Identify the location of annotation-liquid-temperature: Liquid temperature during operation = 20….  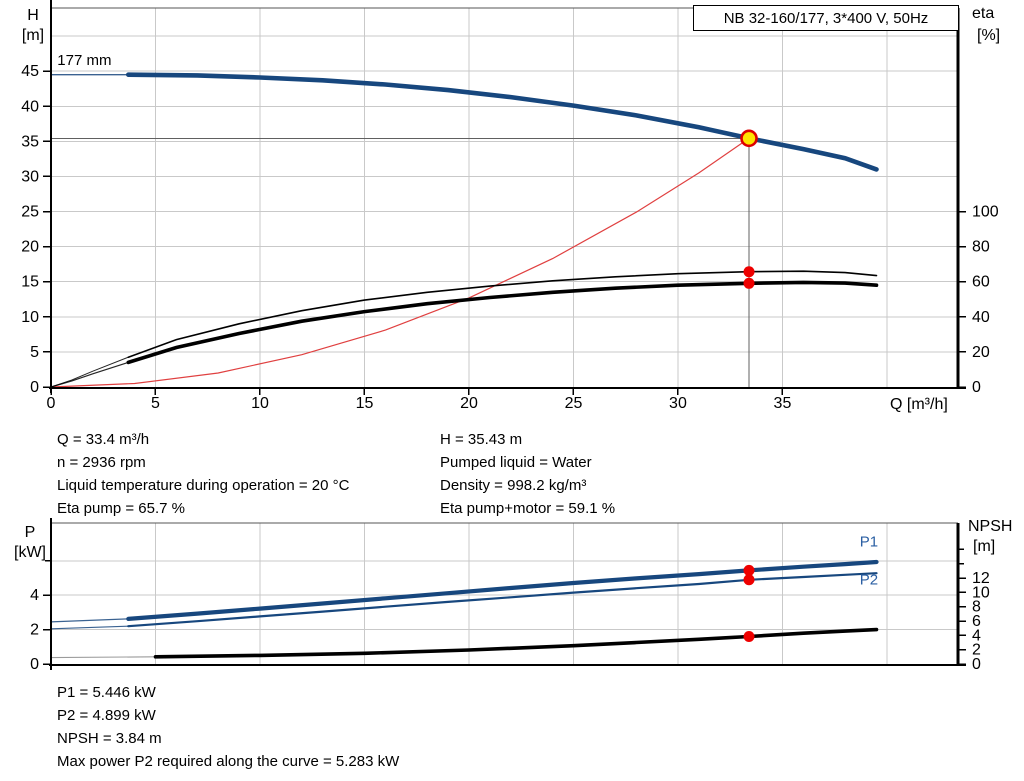
(203, 485).